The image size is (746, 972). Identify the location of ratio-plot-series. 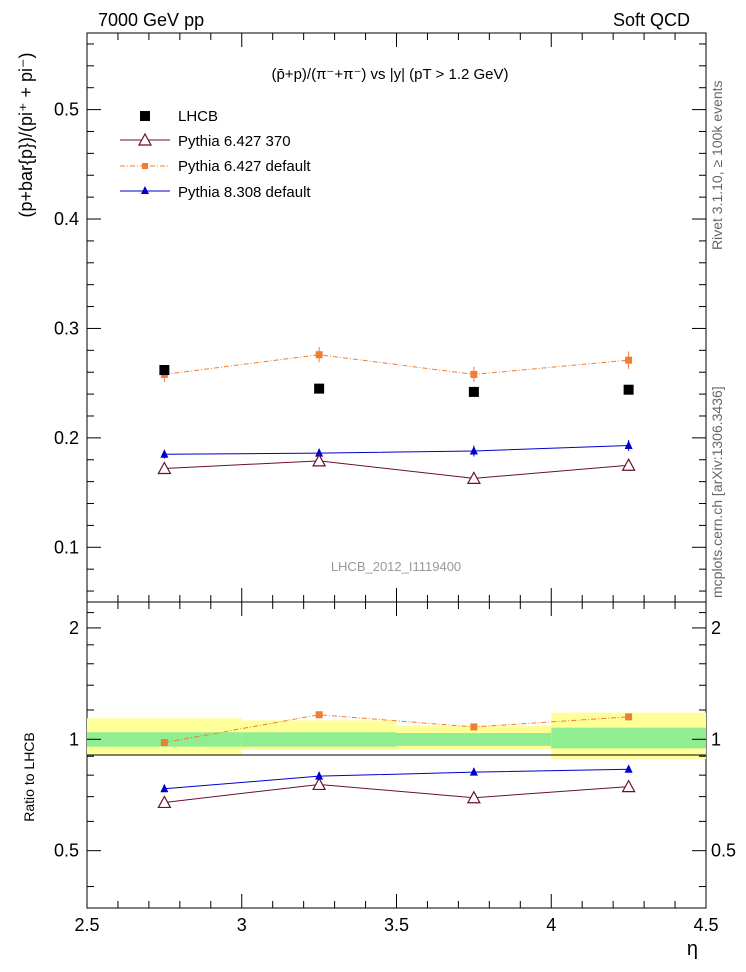
(396, 760).